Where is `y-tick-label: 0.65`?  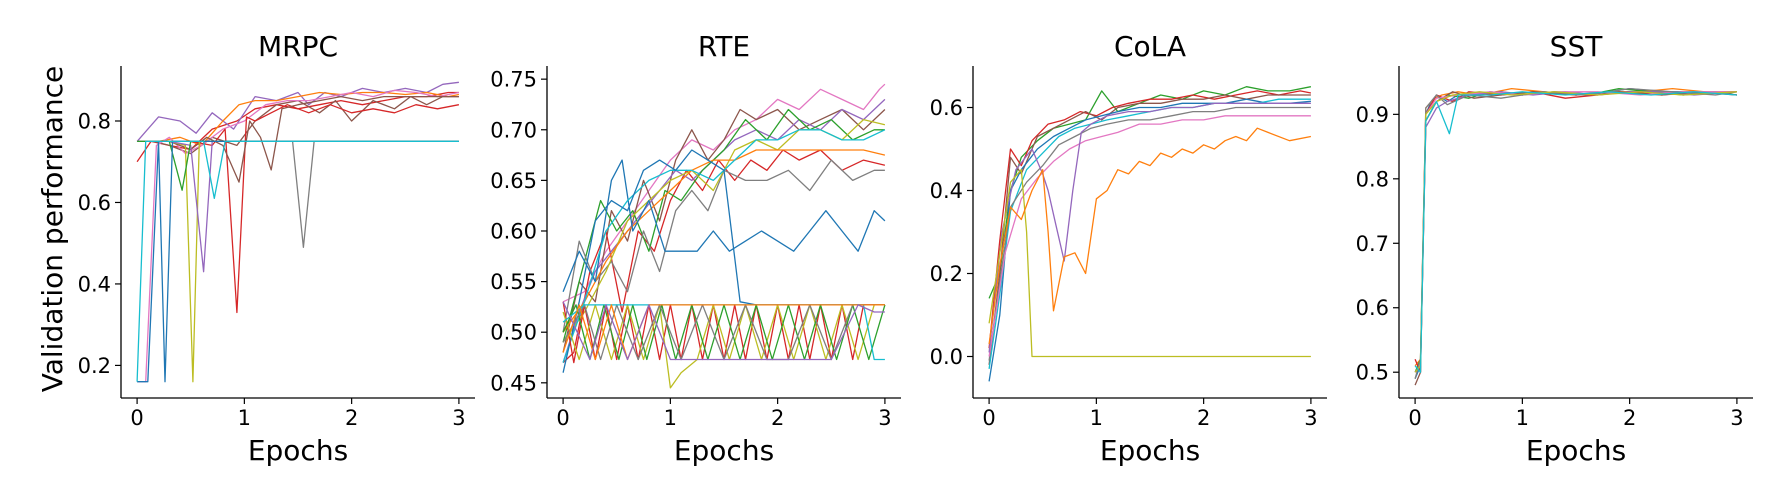
y-tick-label: 0.65 is located at coordinates (513, 181).